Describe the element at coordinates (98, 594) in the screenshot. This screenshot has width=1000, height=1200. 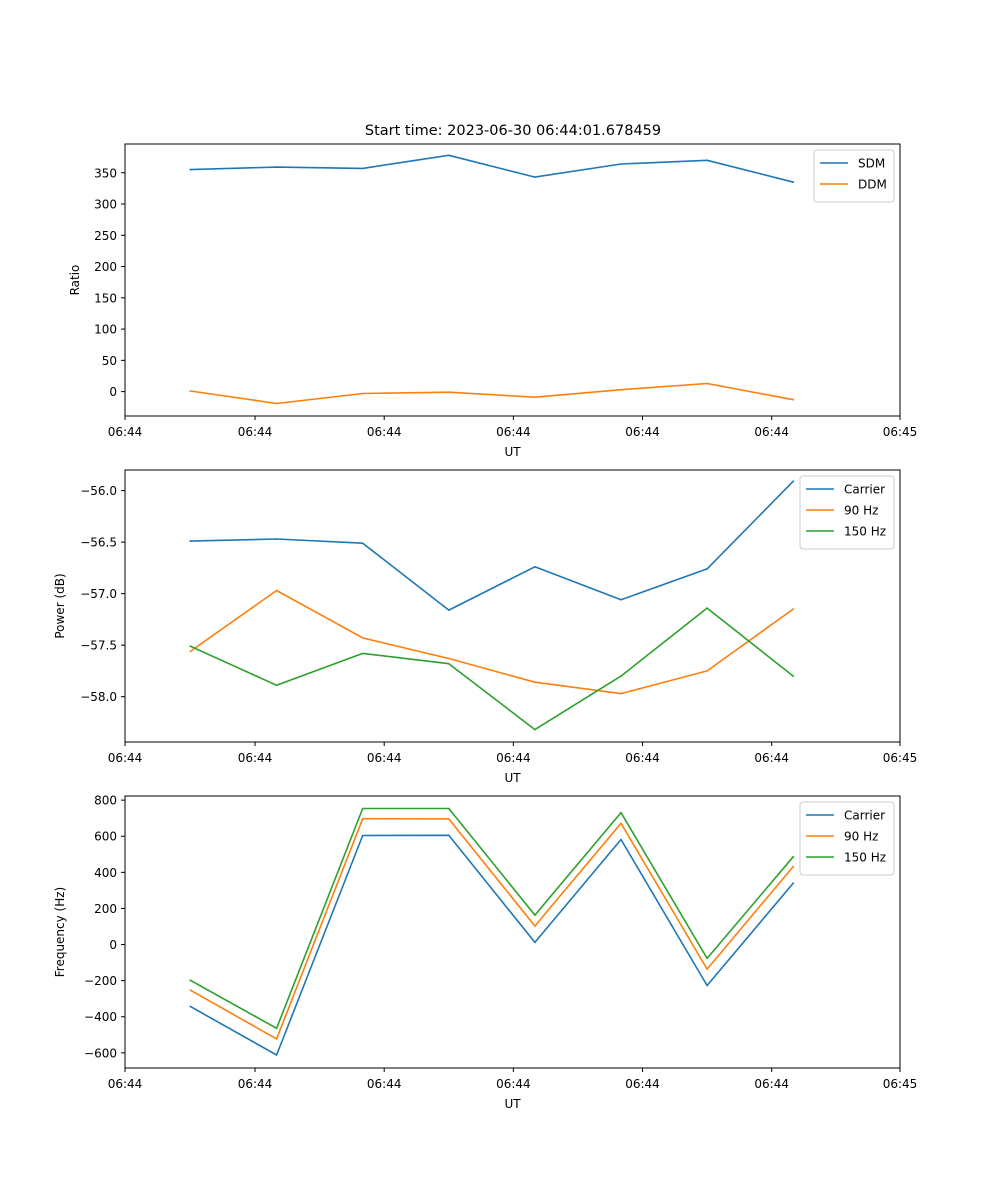
I see `y-tick-label: −57.0` at that location.